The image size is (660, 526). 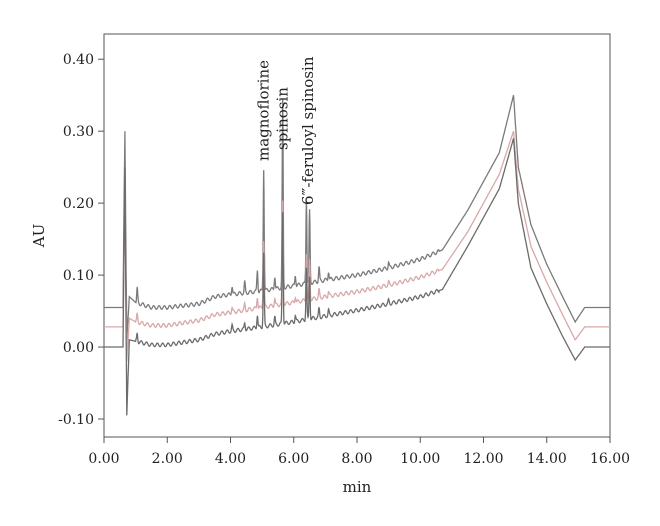 I want to click on x-tick-label: 12.00, so click(x=483, y=459).